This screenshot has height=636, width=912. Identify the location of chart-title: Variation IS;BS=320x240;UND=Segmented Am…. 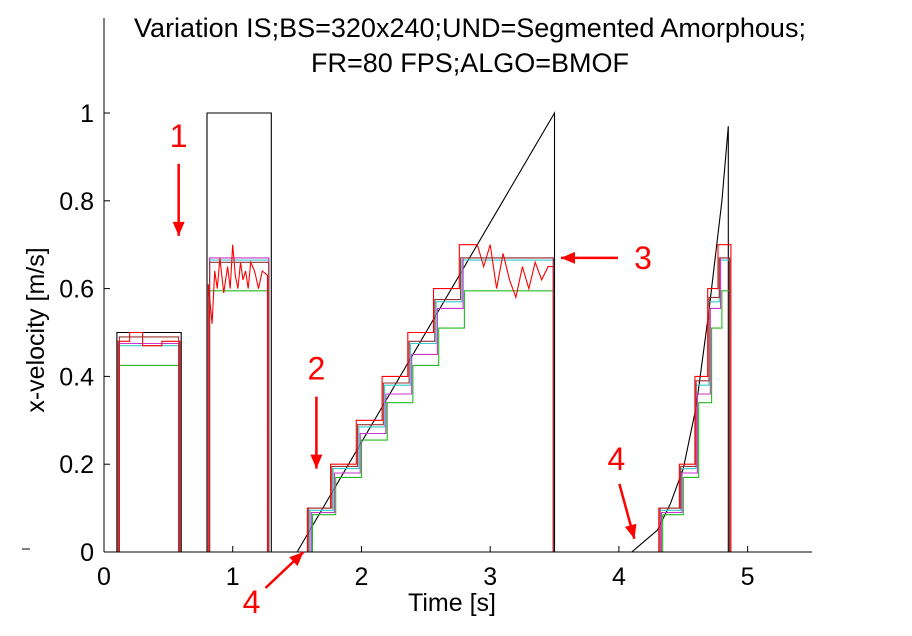
(470, 28).